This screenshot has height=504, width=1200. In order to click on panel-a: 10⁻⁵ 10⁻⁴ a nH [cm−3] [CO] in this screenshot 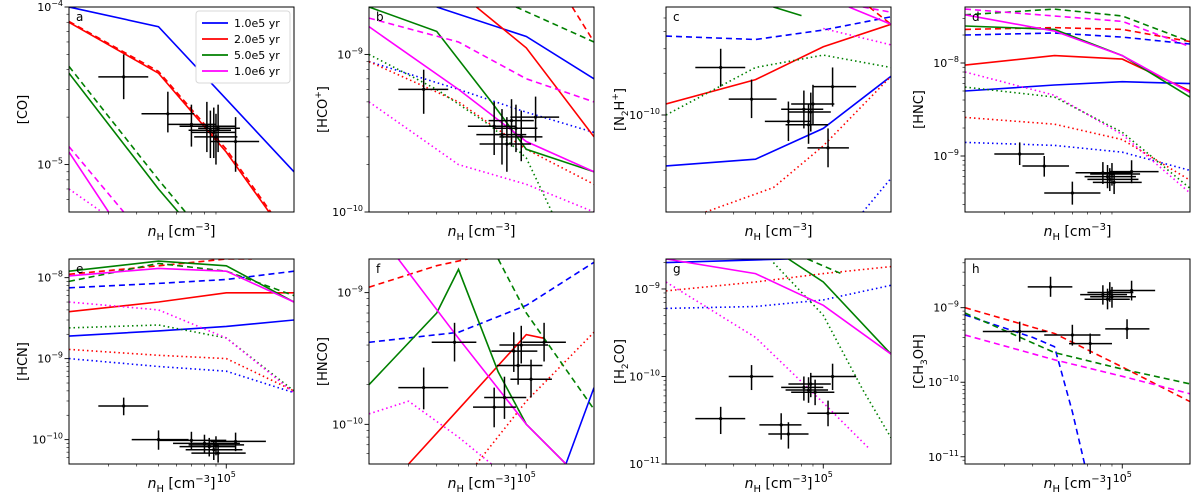, I will do `click(155, 121)`.